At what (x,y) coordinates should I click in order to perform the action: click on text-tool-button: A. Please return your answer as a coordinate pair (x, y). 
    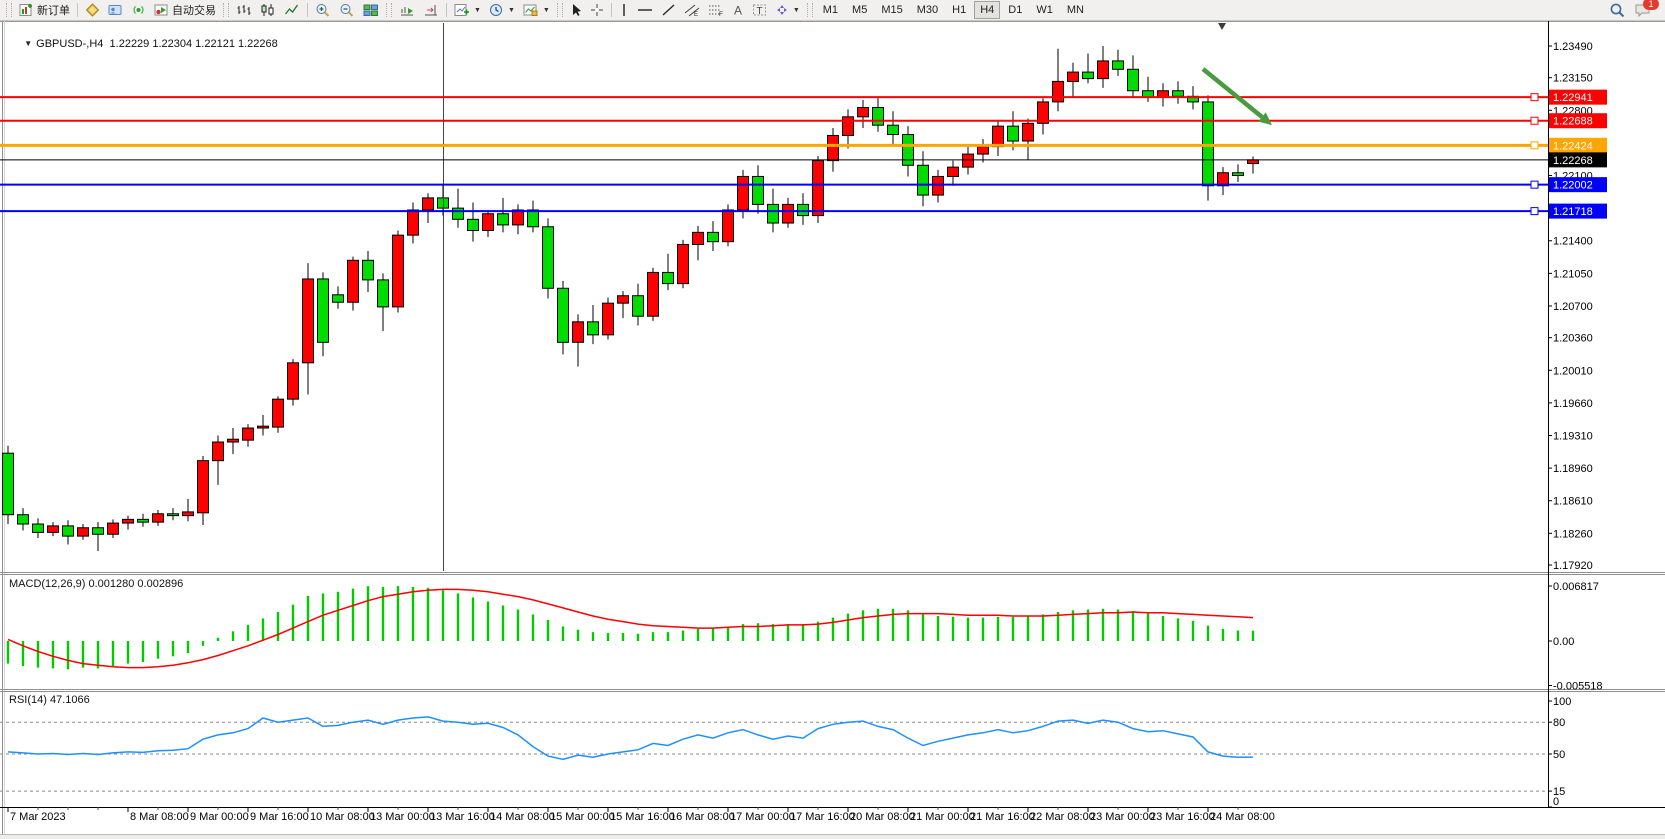
    Looking at the image, I should click on (738, 10).